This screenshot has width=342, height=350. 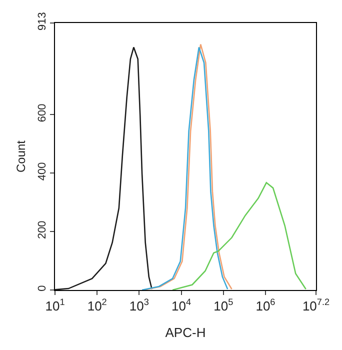 I want to click on x-tick-label: 10$^{1}$, so click(x=55, y=305).